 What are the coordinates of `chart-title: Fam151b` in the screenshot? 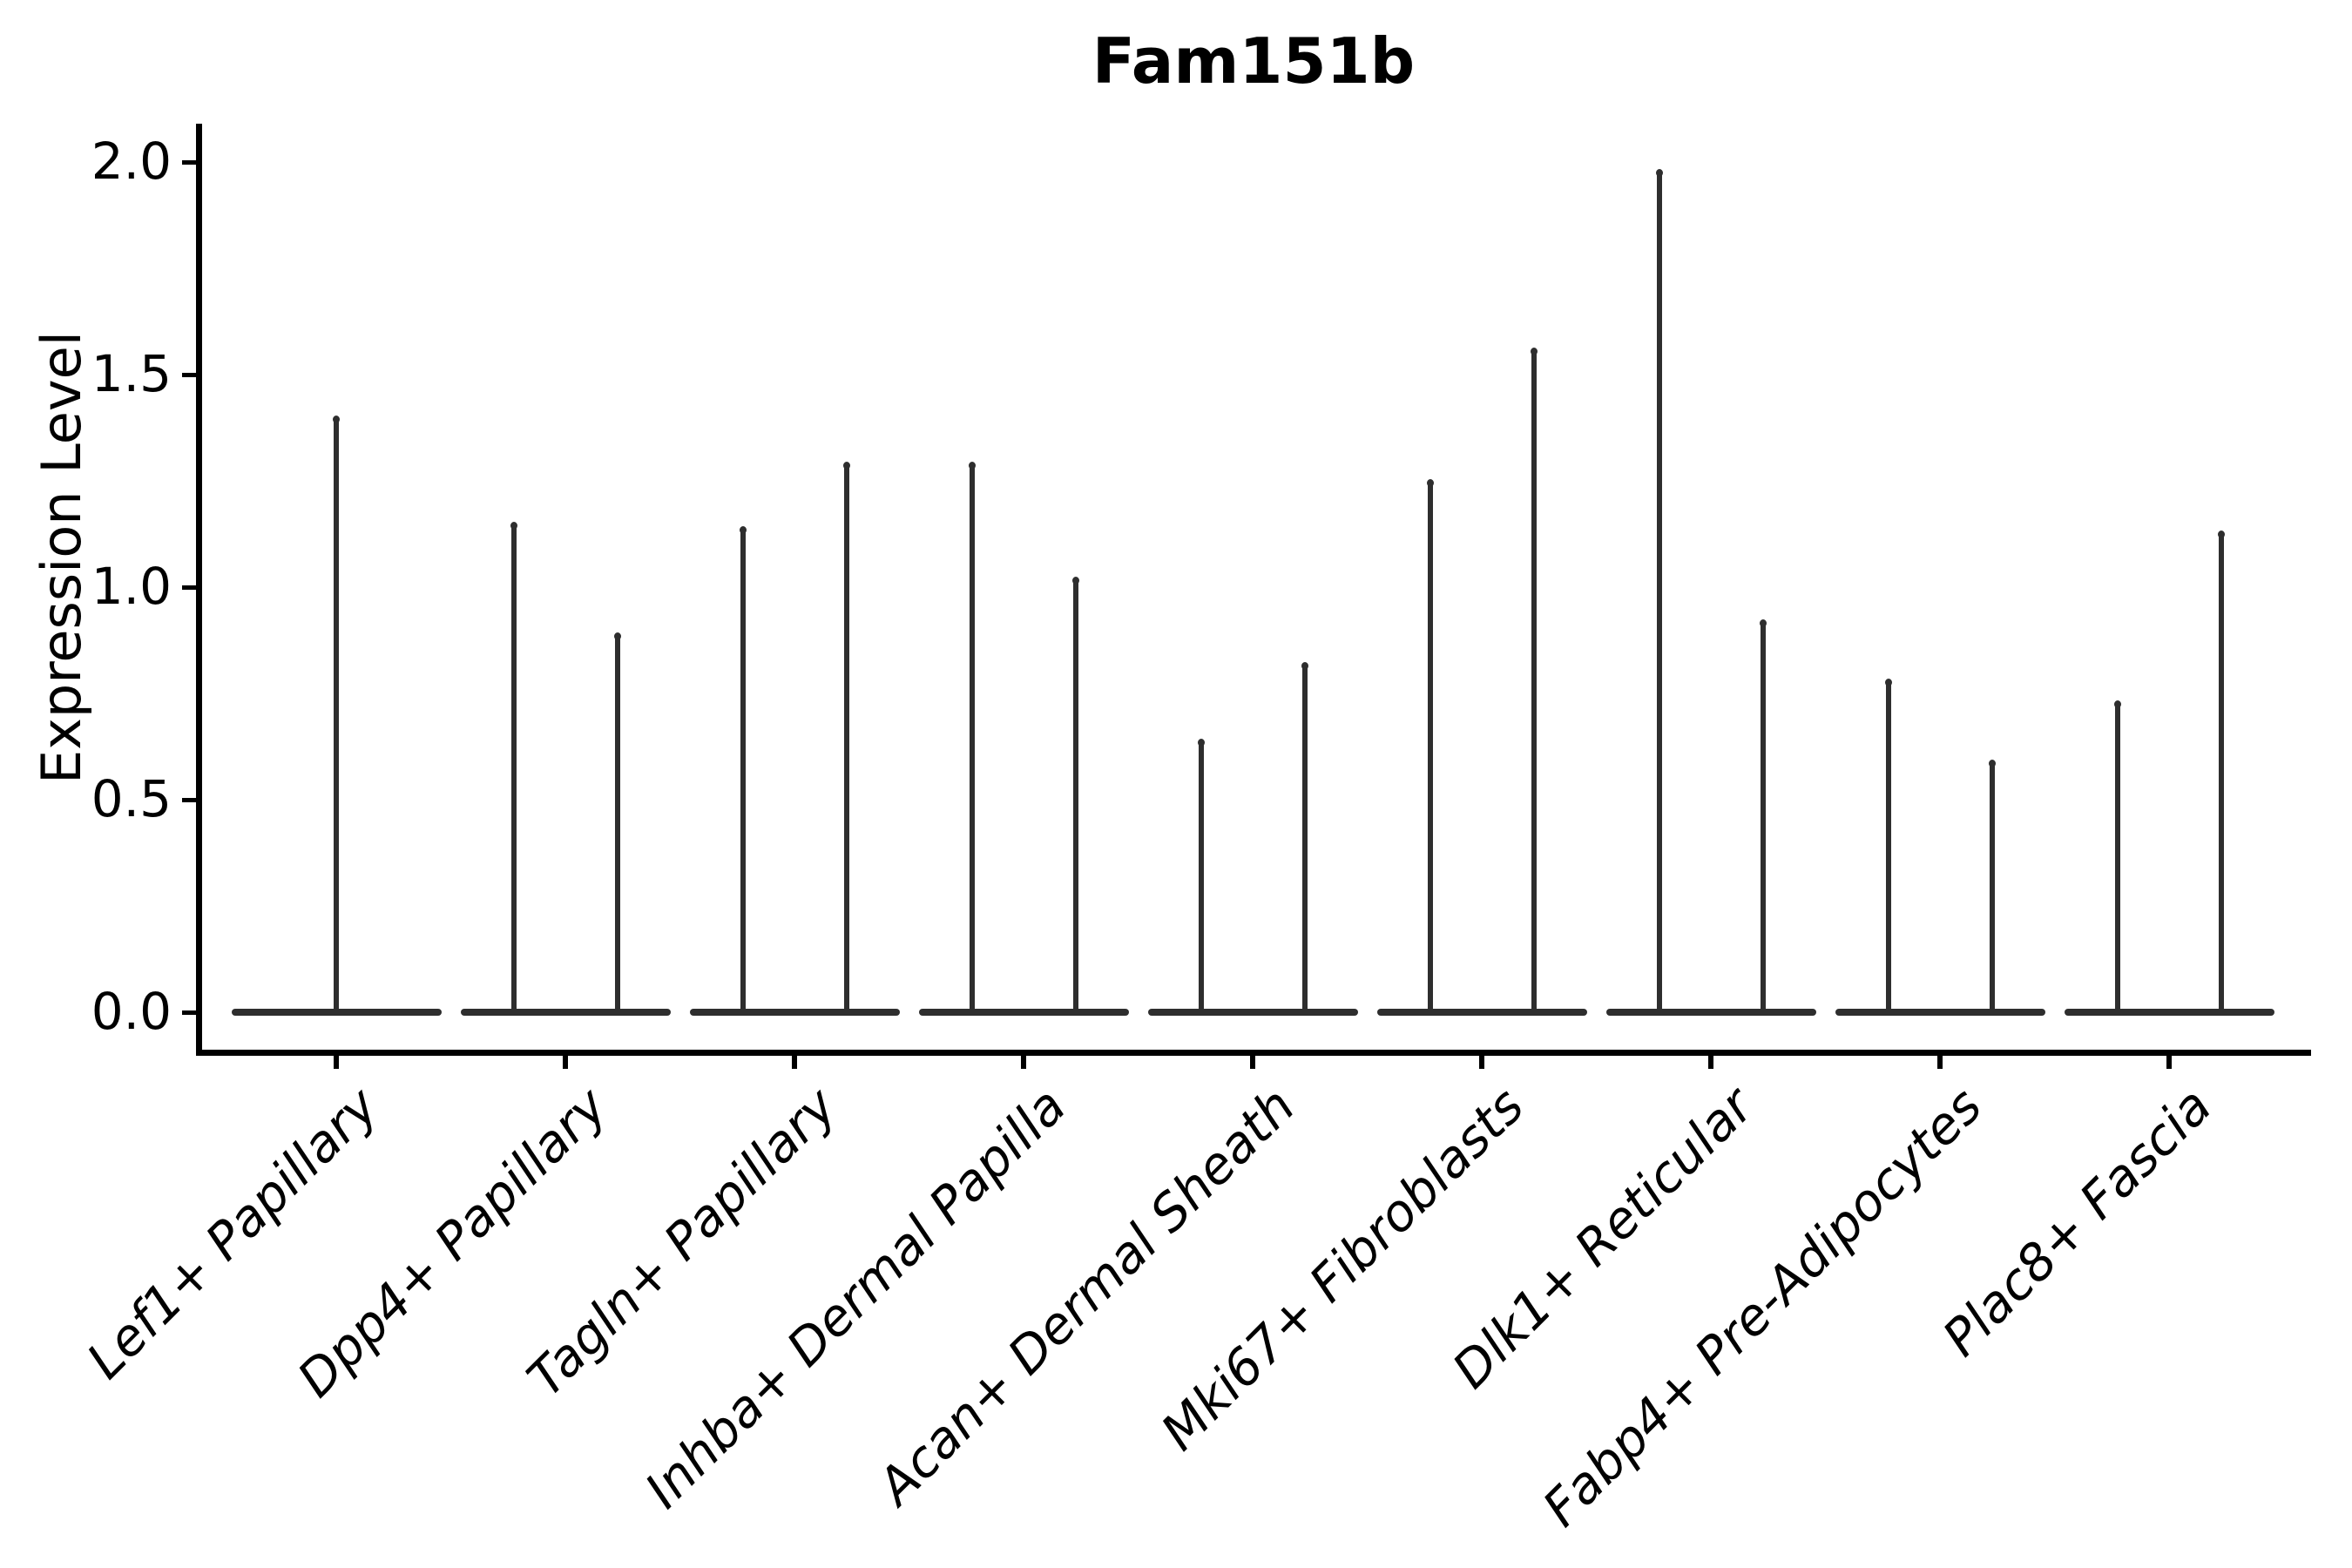 It's located at (1254, 61).